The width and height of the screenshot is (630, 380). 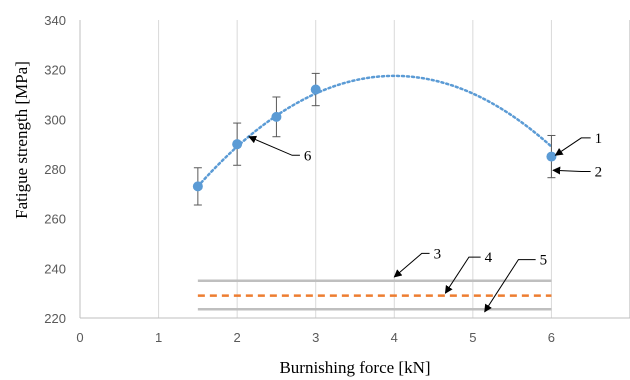 What do you see at coordinates (308, 156) in the screenshot?
I see `annotation-label: 6` at bounding box center [308, 156].